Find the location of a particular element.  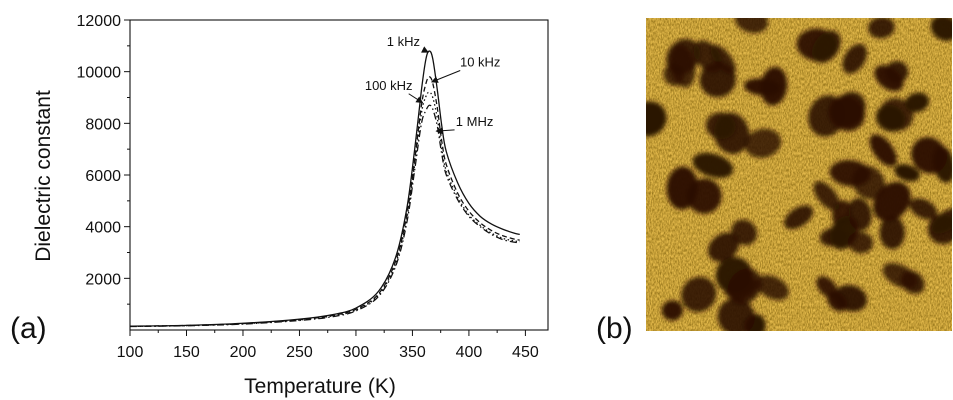

x-tick-label: 100 is located at coordinates (130, 352).